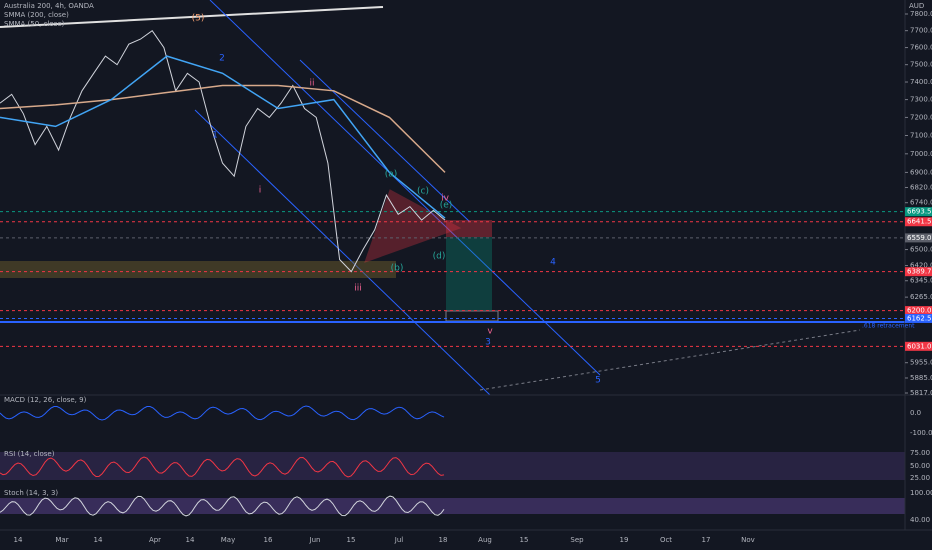 The image size is (932, 550). What do you see at coordinates (921, 100) in the screenshot?
I see `y-tick-label: 7300.0` at bounding box center [921, 100].